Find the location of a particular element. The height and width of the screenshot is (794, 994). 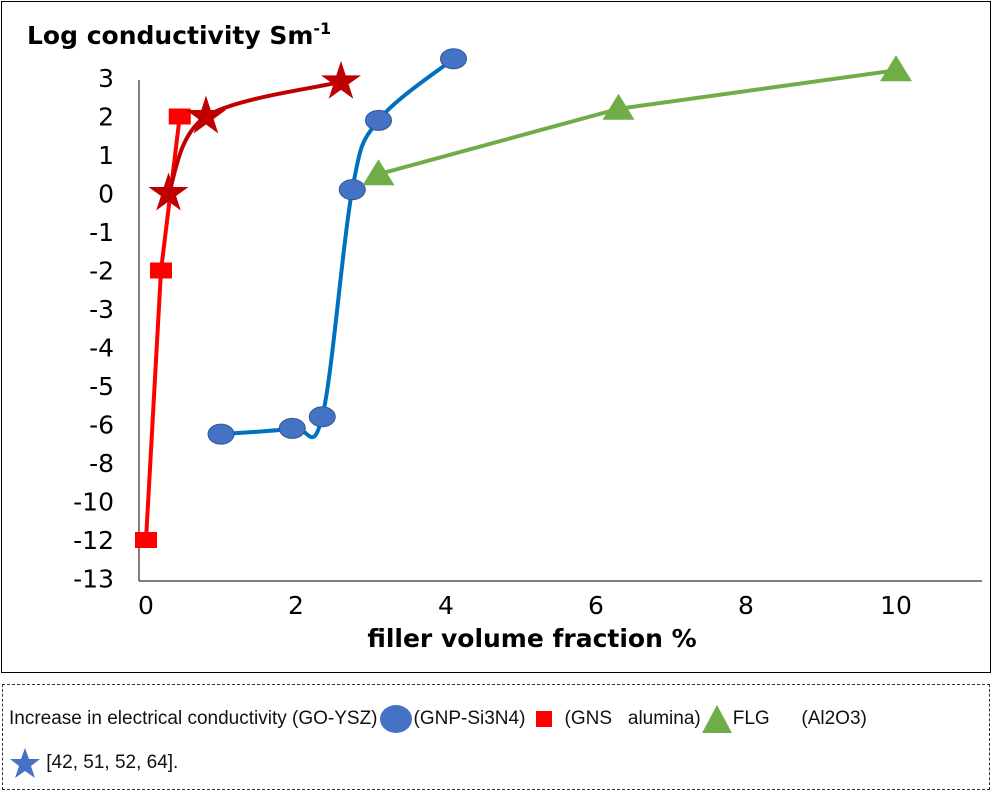

caption-text-5: [42, 51, 52, 64]. is located at coordinates (112, 762).